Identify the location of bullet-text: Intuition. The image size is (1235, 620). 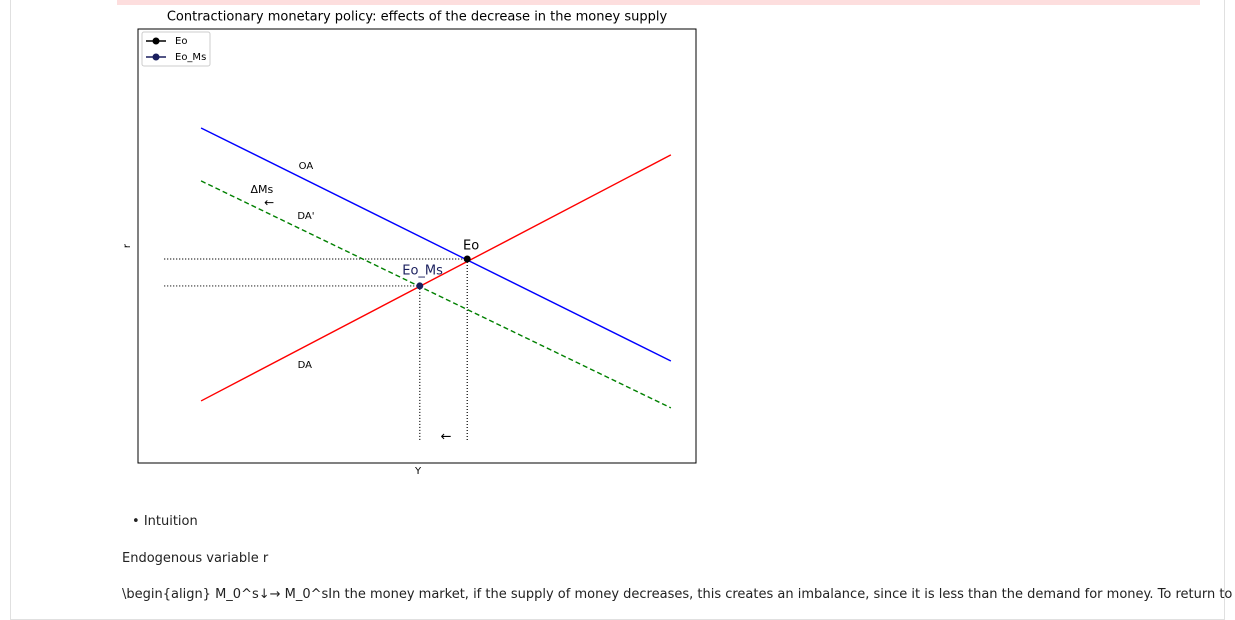
(170, 521).